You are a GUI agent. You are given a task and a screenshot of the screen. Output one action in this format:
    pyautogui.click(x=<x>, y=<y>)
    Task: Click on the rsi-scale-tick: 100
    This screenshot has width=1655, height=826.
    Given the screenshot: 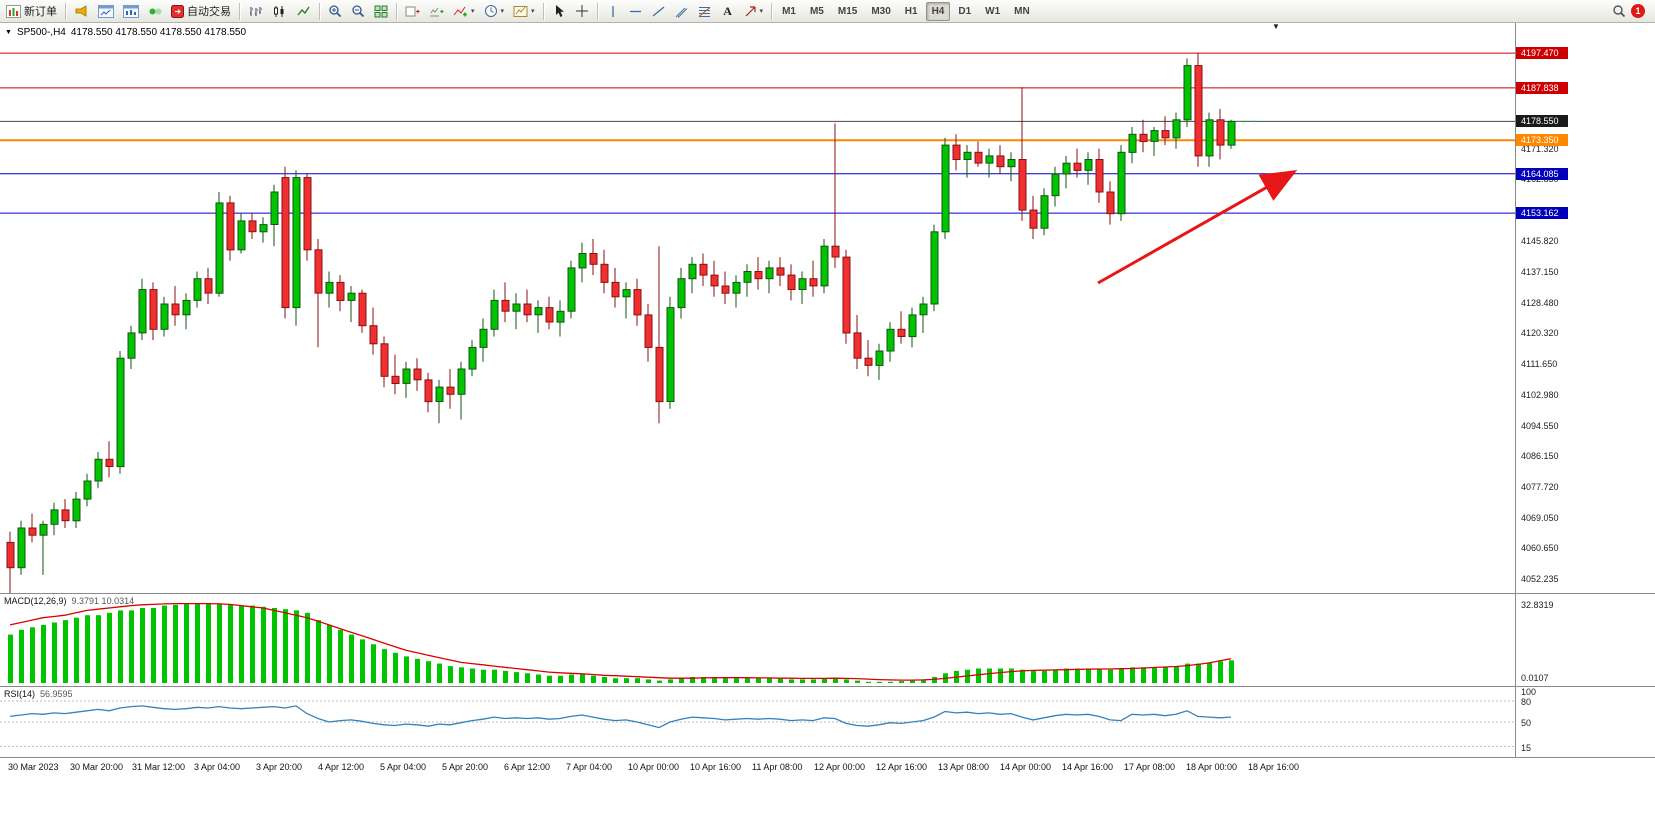 What is the action you would take?
    pyautogui.click(x=1529, y=692)
    